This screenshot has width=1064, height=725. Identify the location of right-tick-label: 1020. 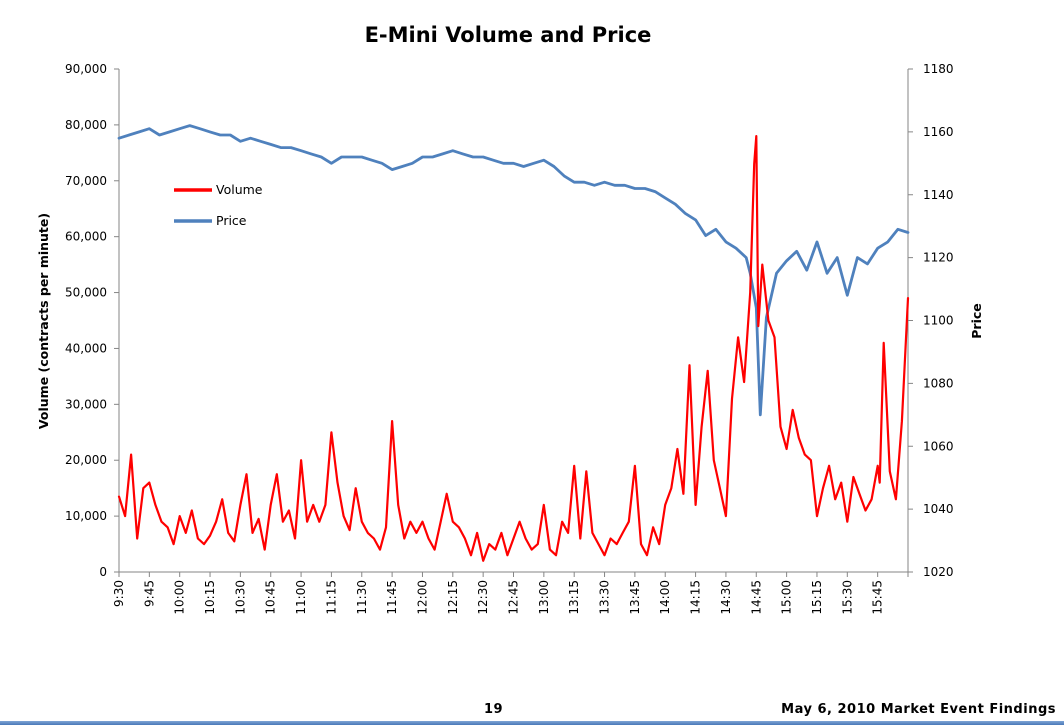
(938, 572).